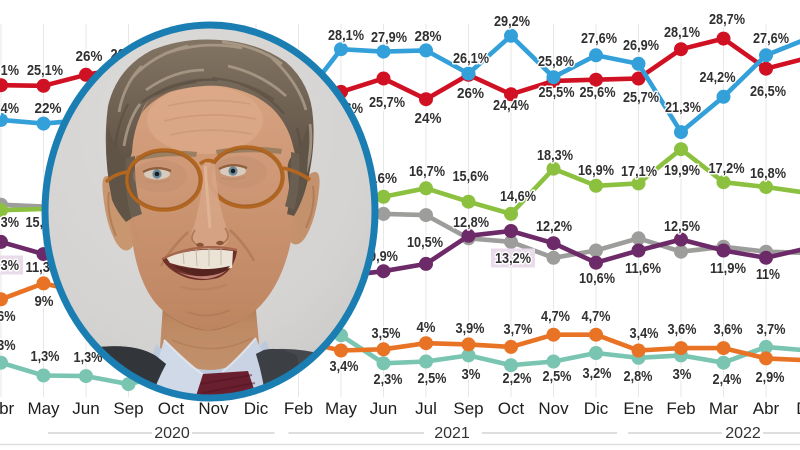 The width and height of the screenshot is (800, 450). Describe the element at coordinates (597, 278) in the screenshot. I see `svg-text: 10,6%` at that location.